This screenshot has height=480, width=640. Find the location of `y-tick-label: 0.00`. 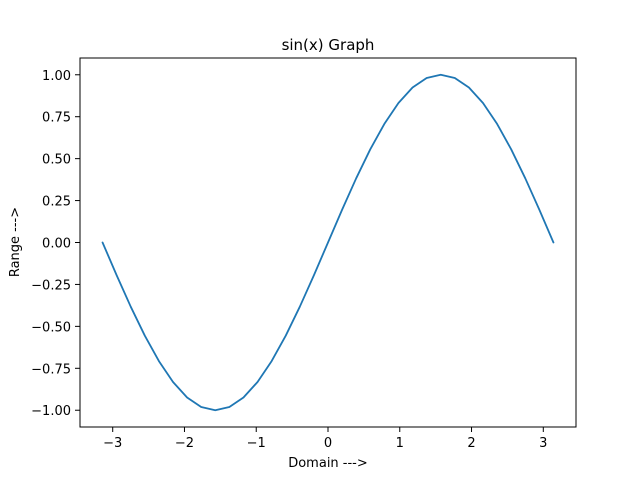

y-tick-label: 0.00 is located at coordinates (56, 244).